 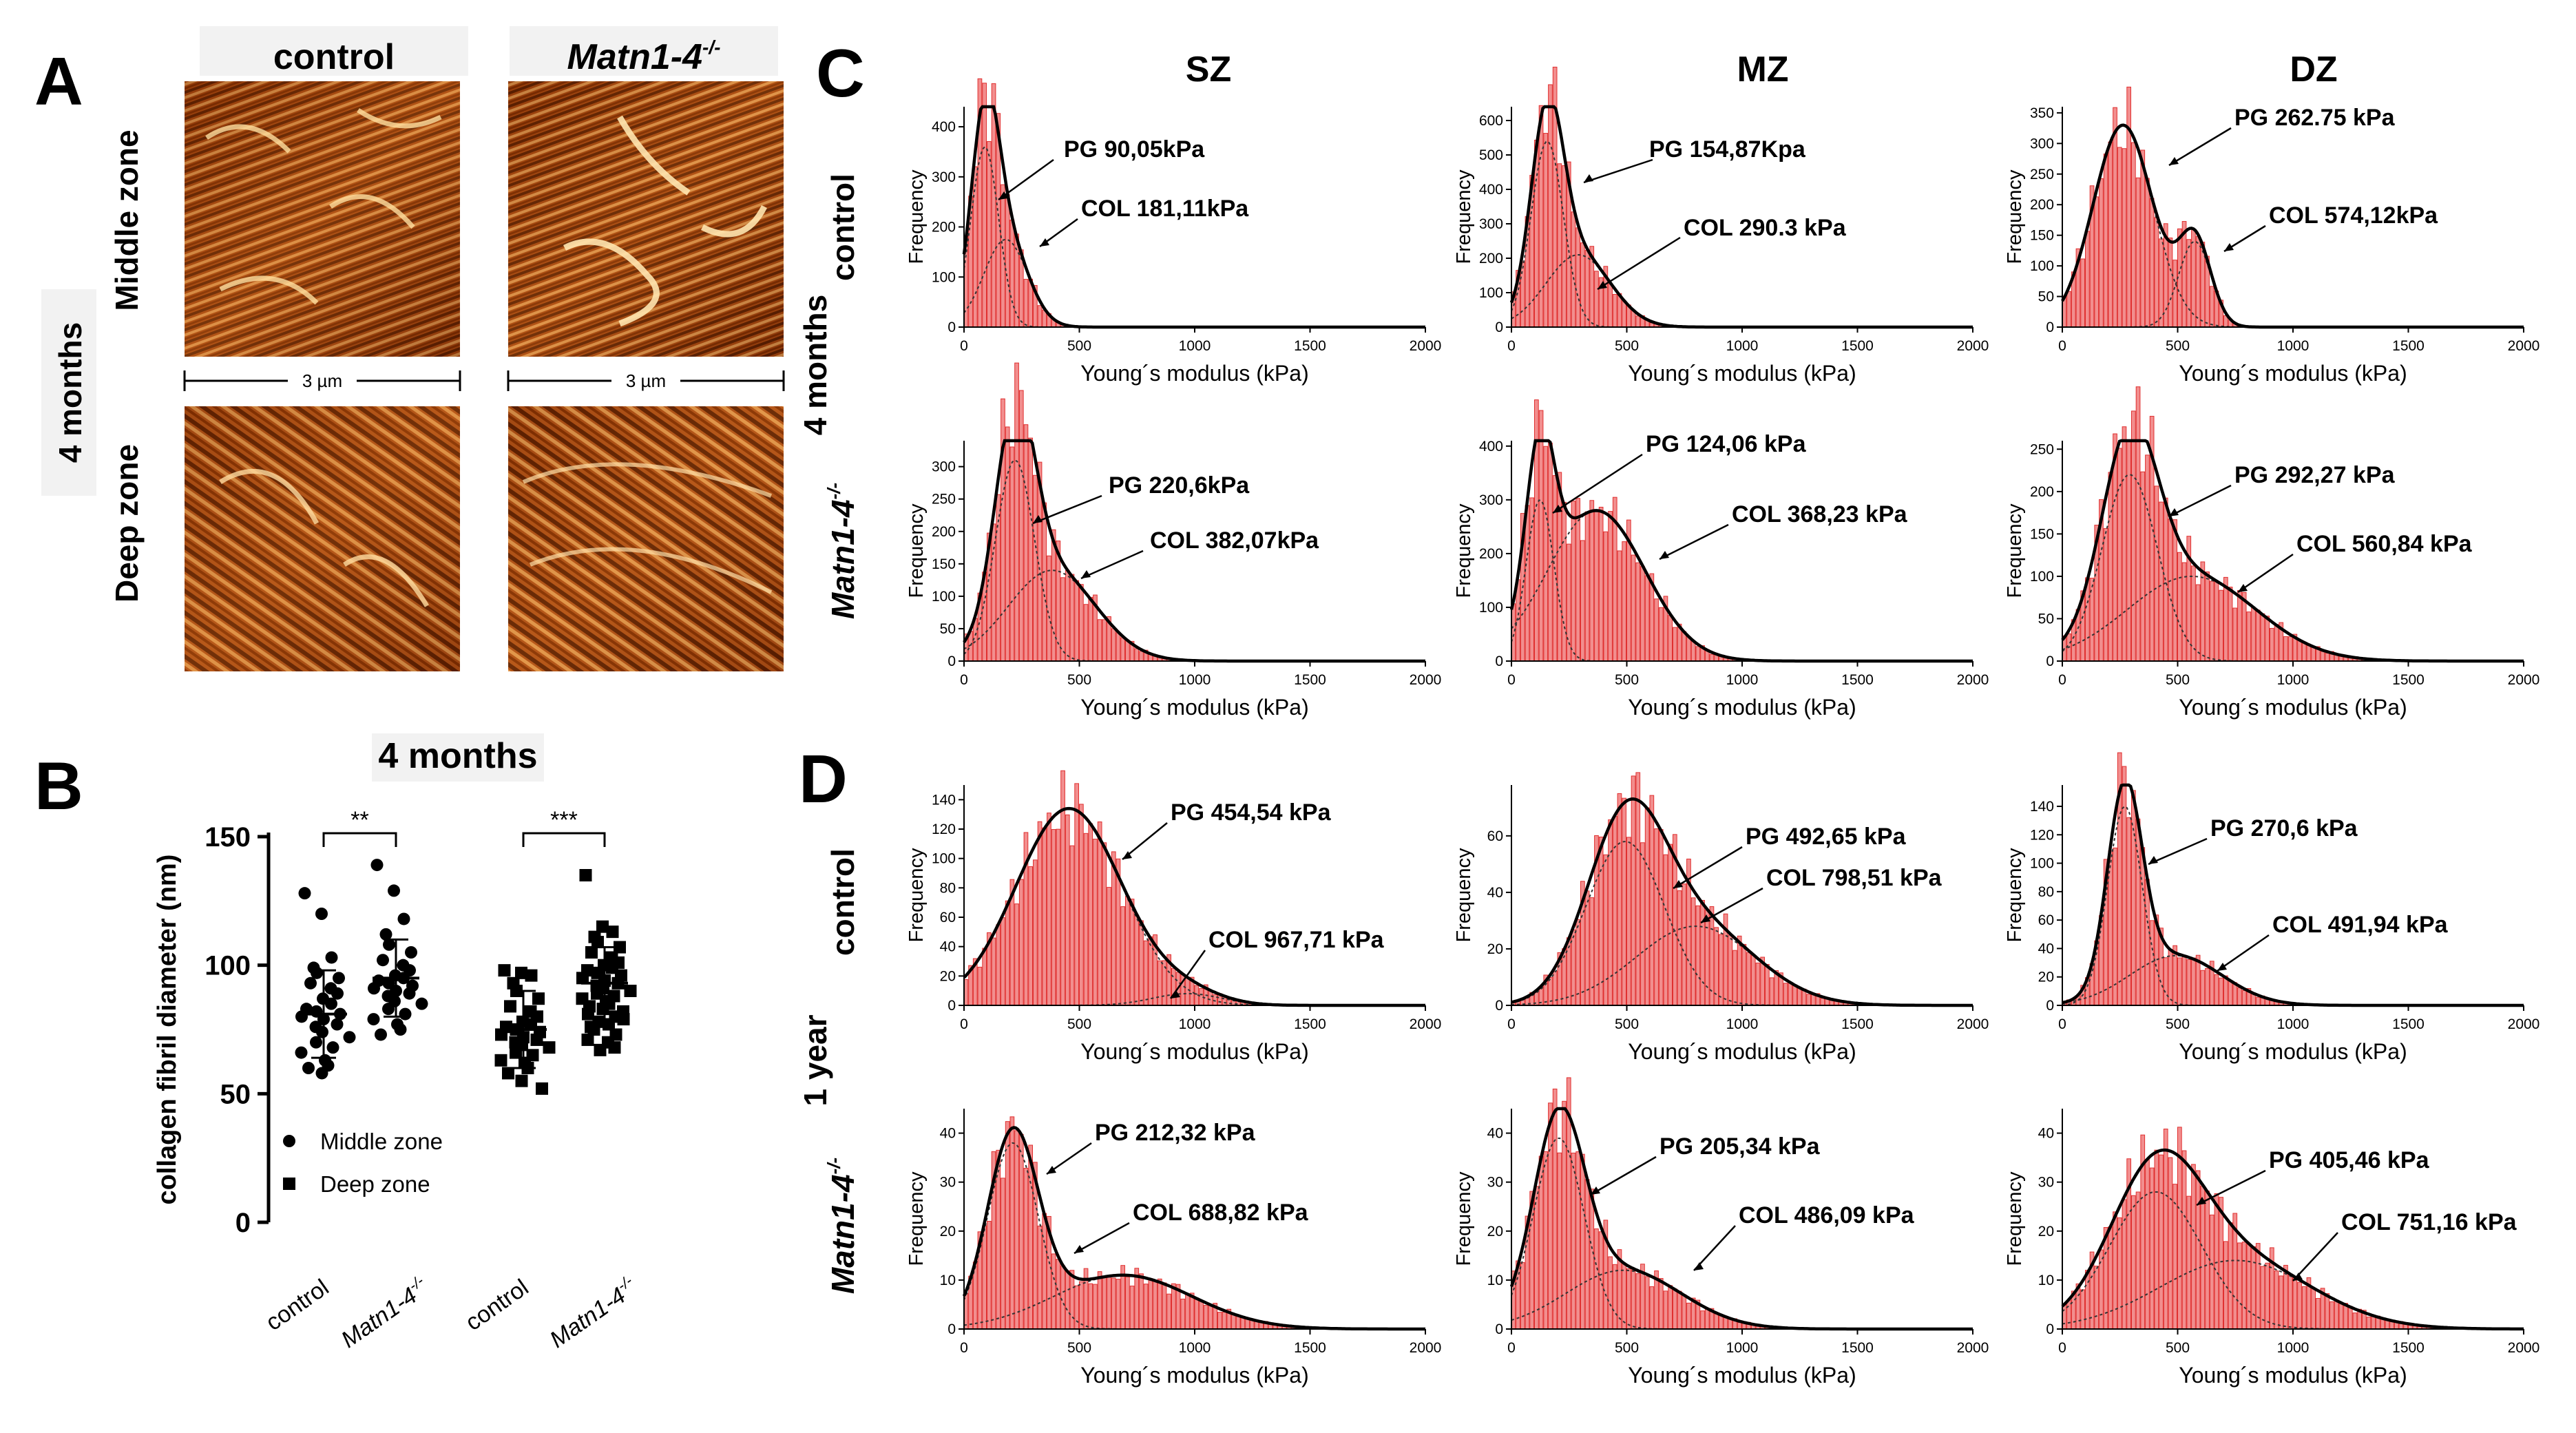 I want to click on chart-b-legend-marker, so click(x=289, y=1184).